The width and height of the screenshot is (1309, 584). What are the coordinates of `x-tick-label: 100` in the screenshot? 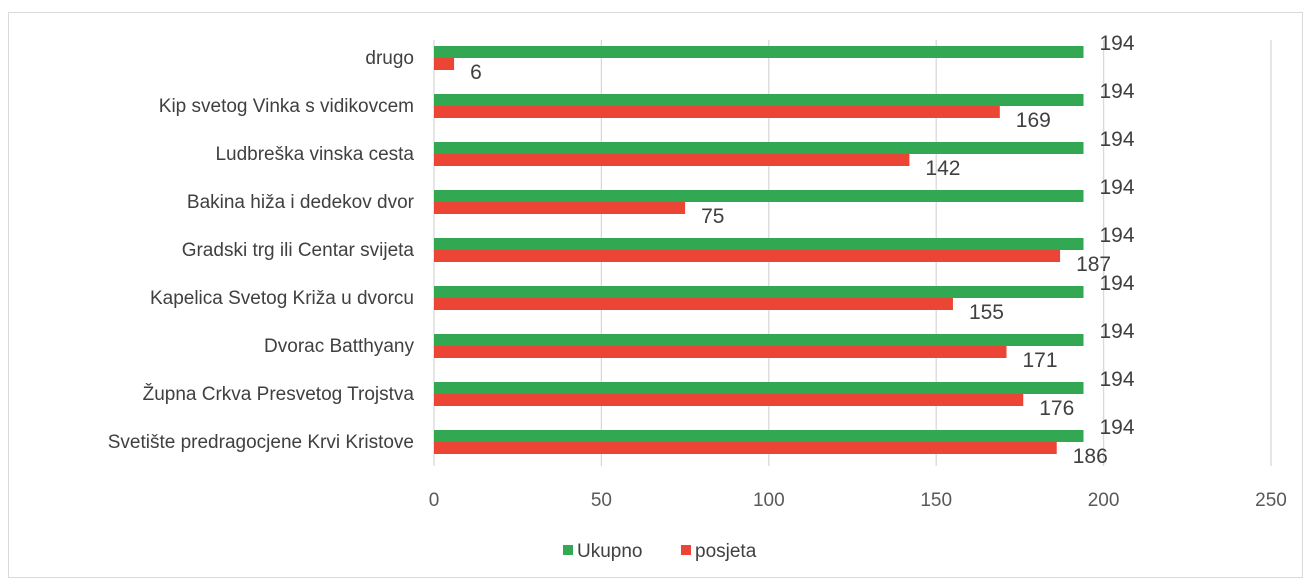 It's located at (769, 500).